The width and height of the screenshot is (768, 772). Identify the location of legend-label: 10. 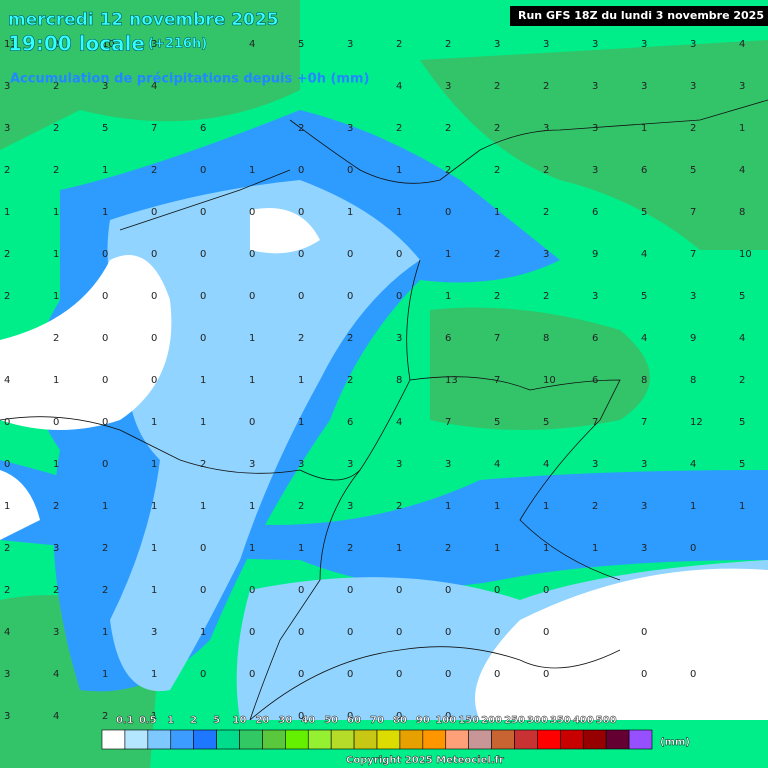
(240, 720).